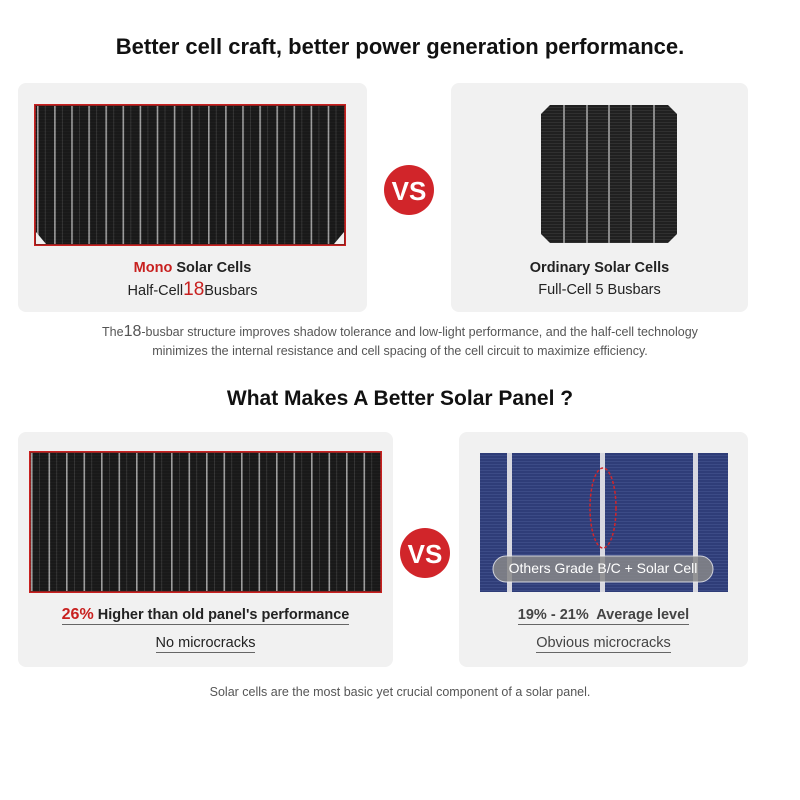 The height and width of the screenshot is (800, 800). I want to click on highlight: Mono, so click(153, 268).